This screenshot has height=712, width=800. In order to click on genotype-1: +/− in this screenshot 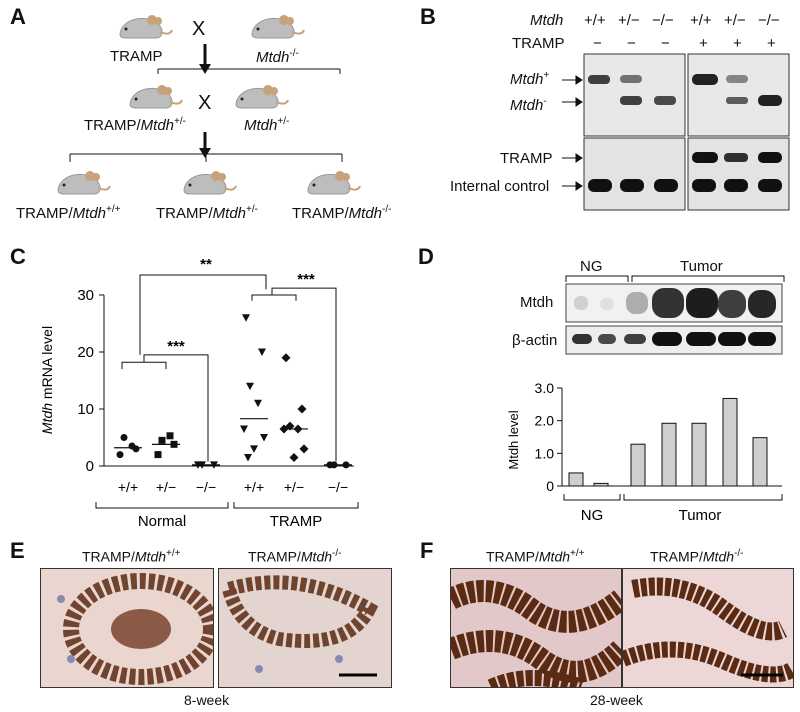, I will do `click(629, 20)`.